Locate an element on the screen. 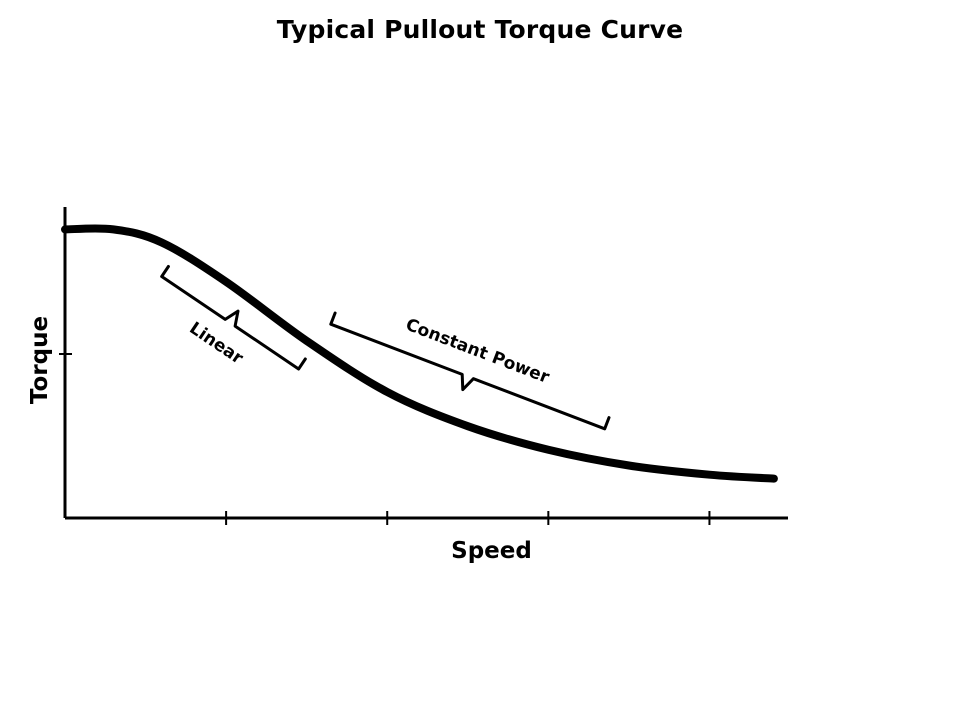 This screenshot has width=960, height=720. x-axis-label: Speed is located at coordinates (491, 551).